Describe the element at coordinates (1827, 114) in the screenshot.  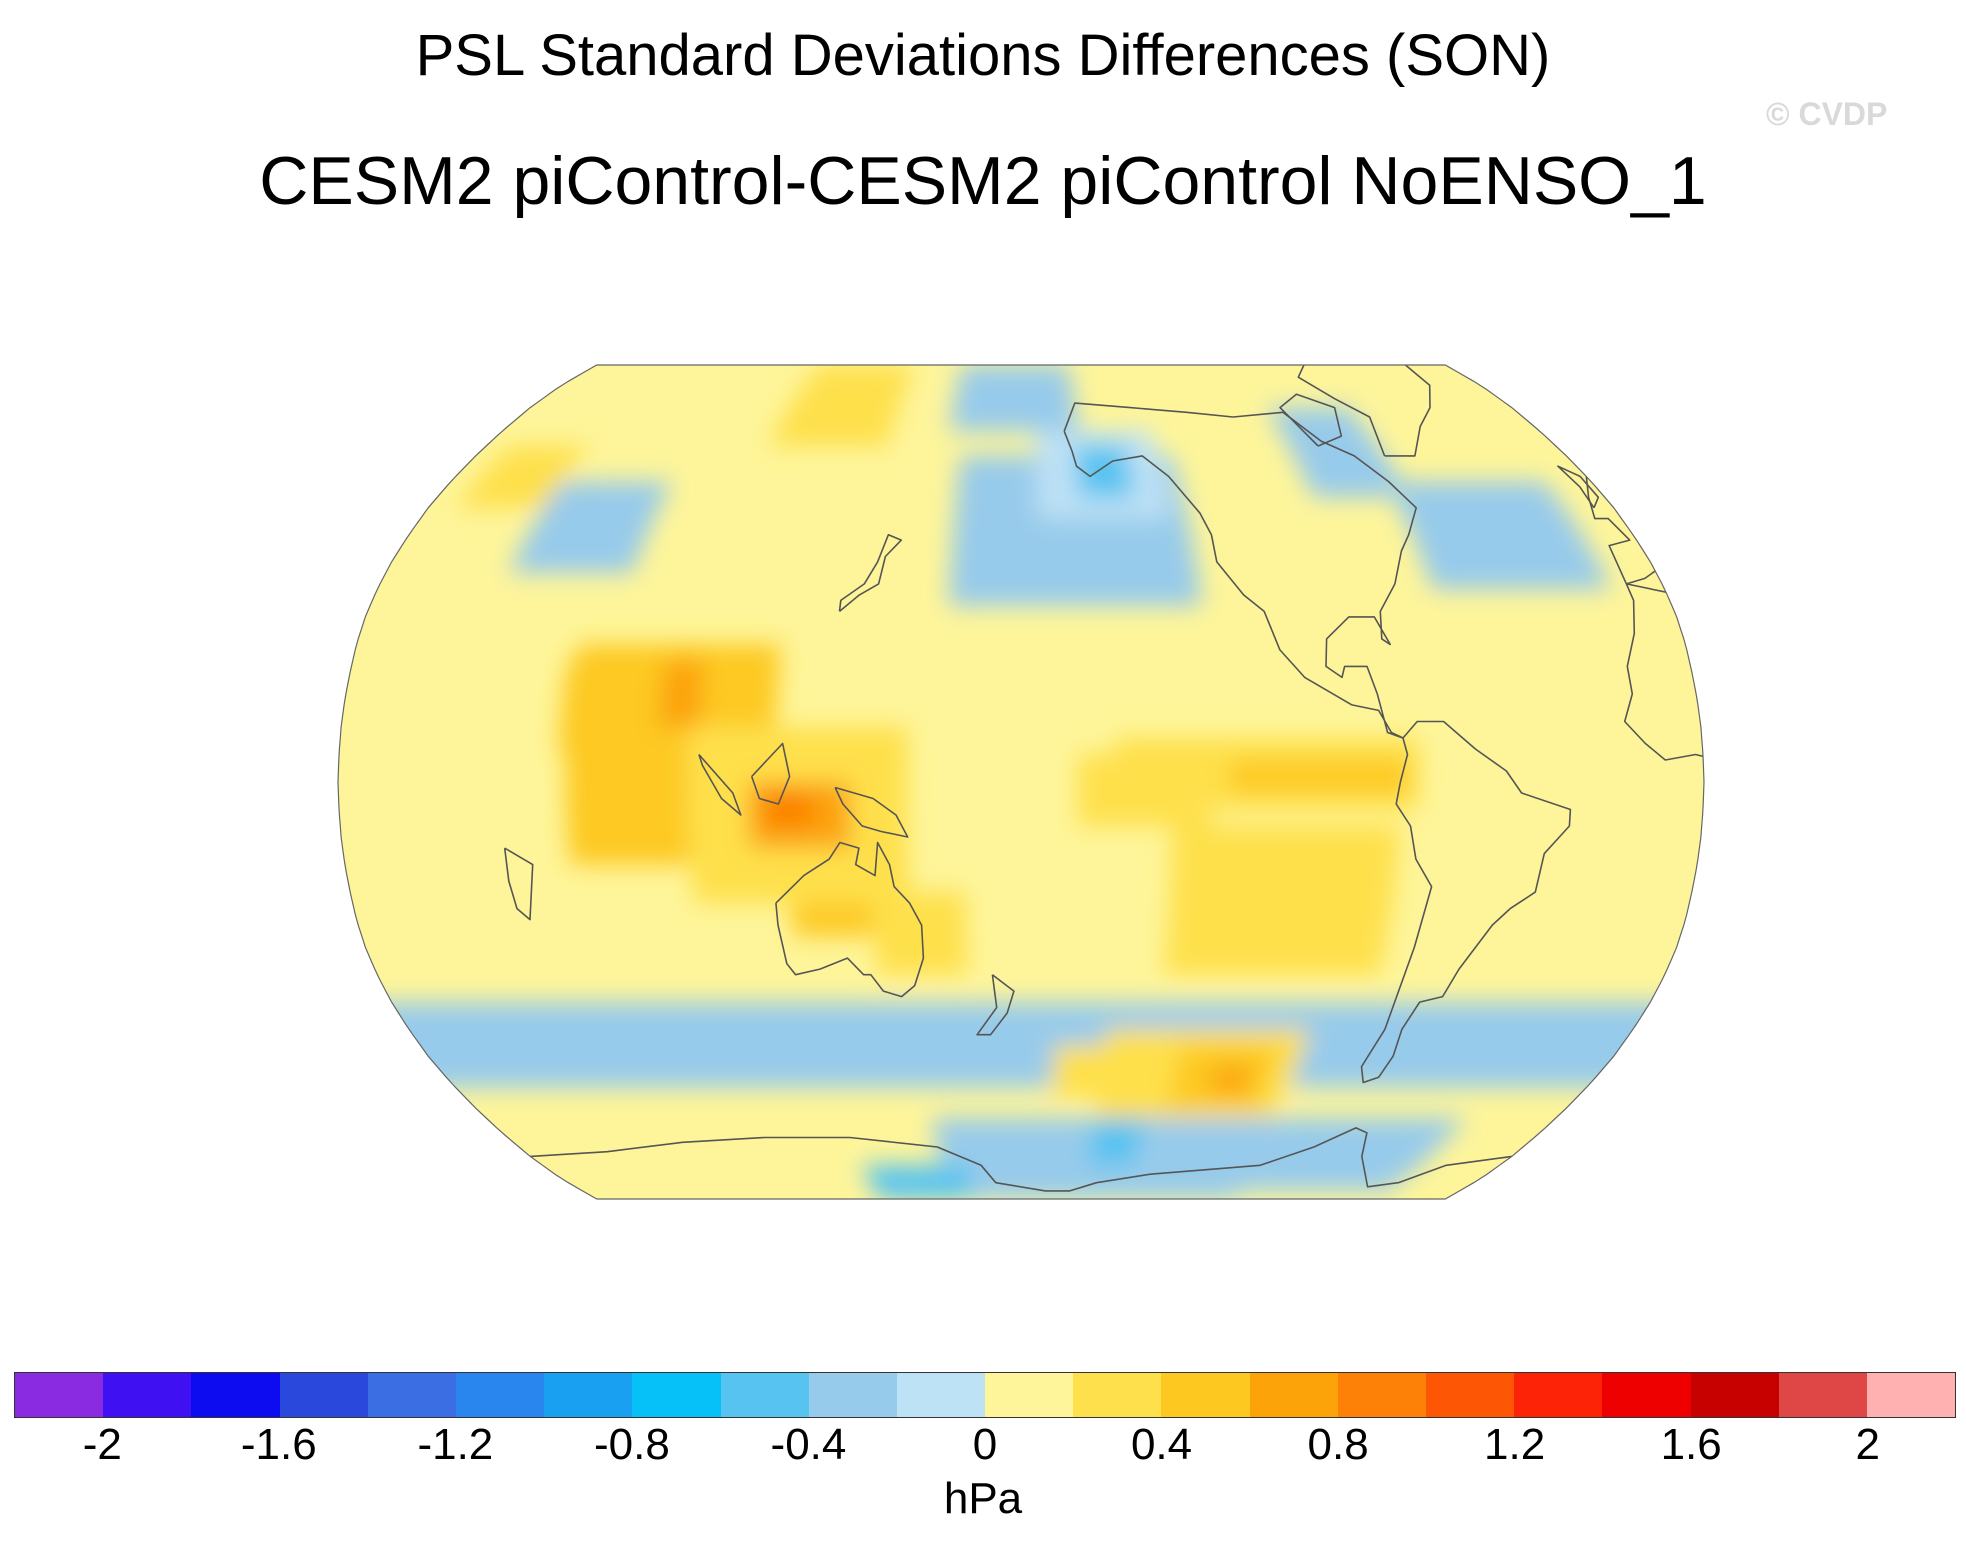
I see `cvdp-watermark: © CVDP` at that location.